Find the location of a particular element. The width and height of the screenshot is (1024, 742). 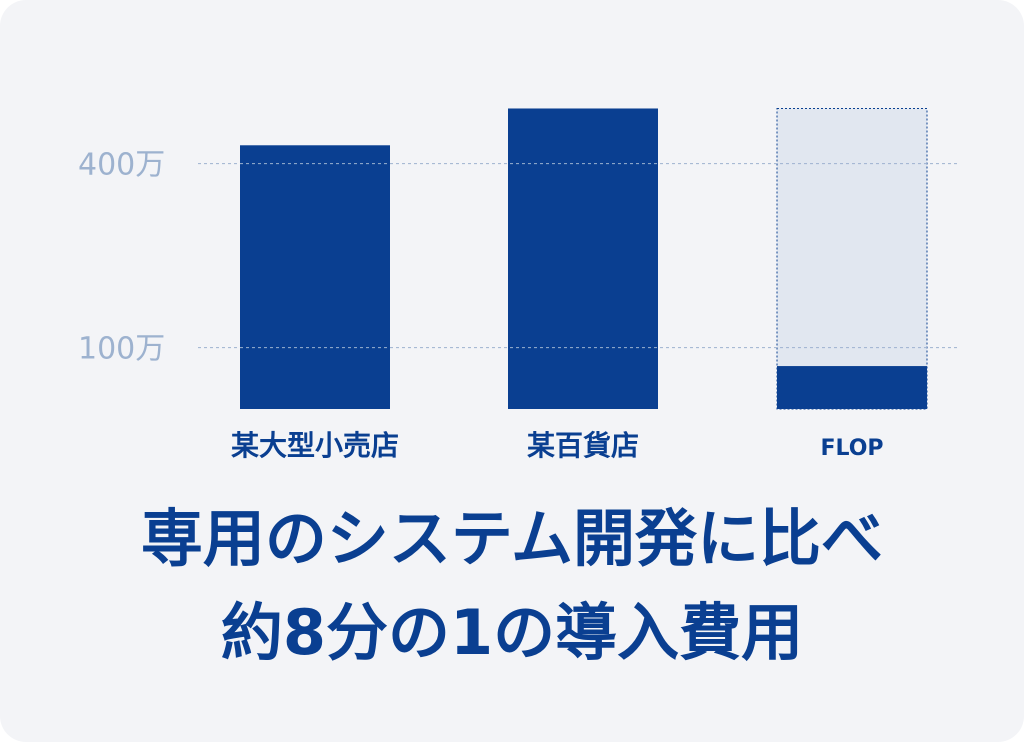

category-label: 某百貨店 is located at coordinates (583, 445).